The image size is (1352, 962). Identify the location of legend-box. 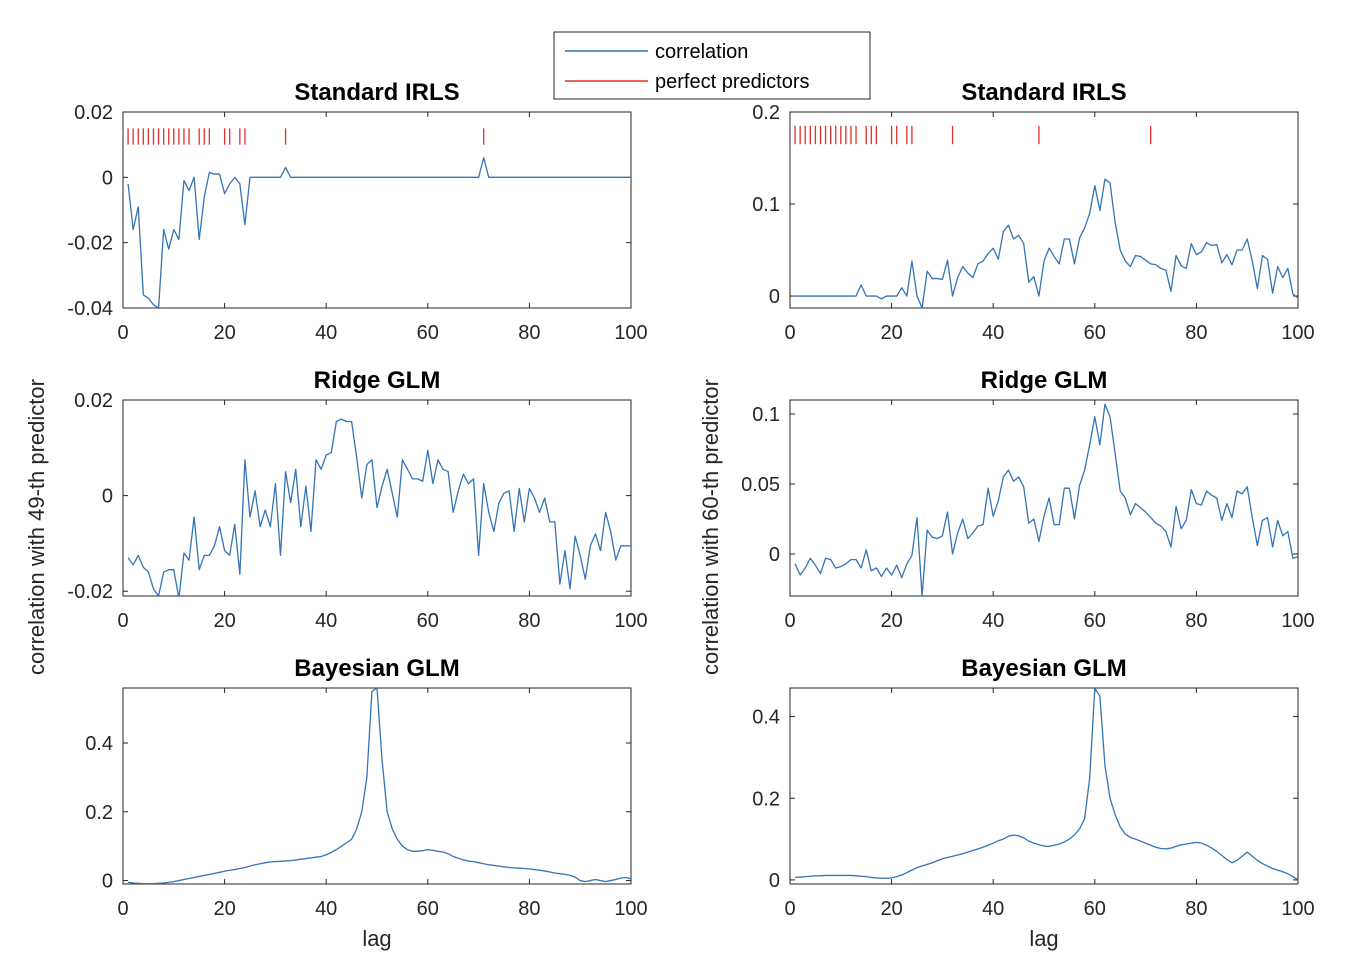
(712, 65).